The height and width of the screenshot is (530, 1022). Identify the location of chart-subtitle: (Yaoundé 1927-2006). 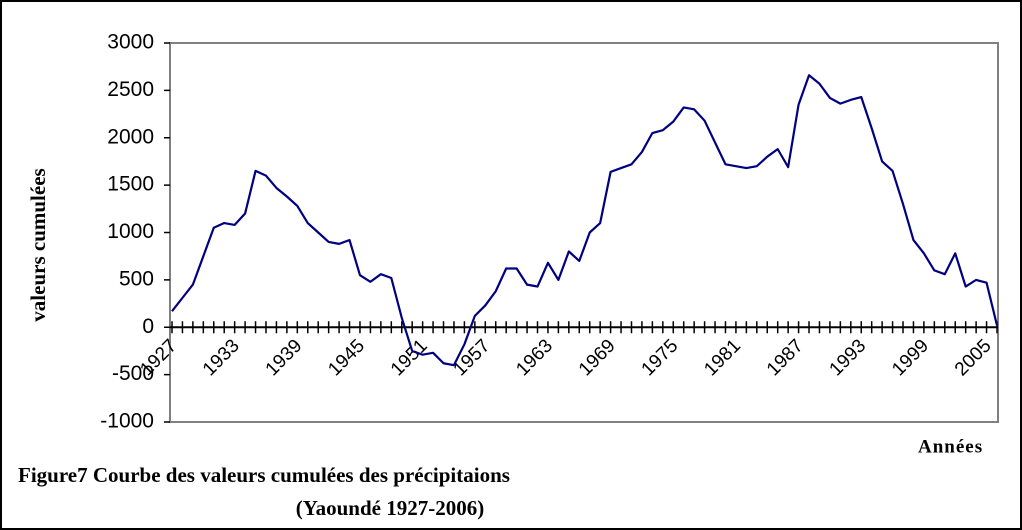
(390, 508).